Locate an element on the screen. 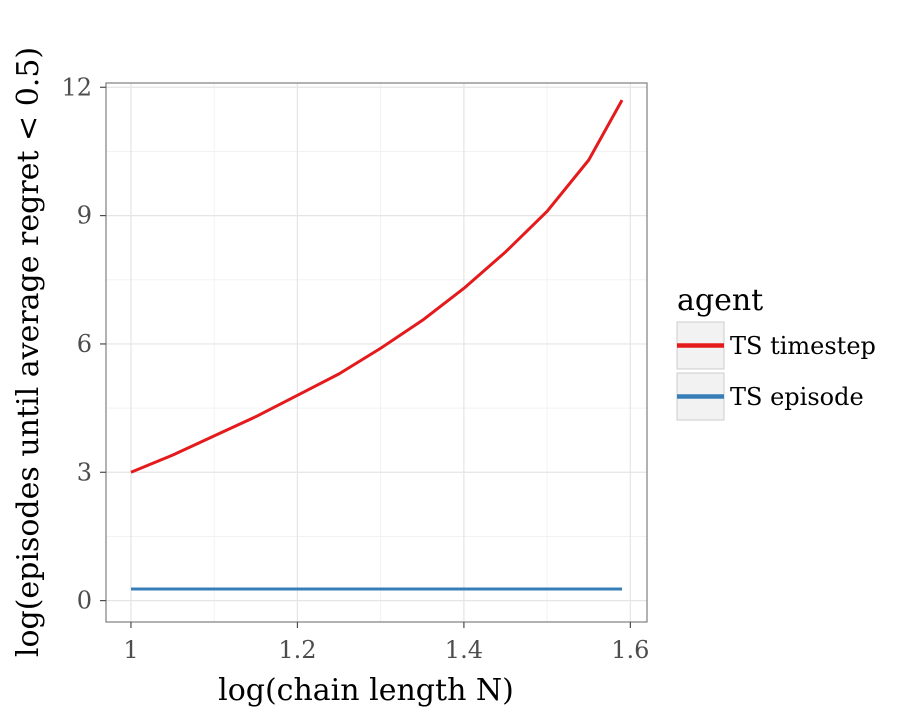  y-tick-label: 0 is located at coordinates (84, 601).